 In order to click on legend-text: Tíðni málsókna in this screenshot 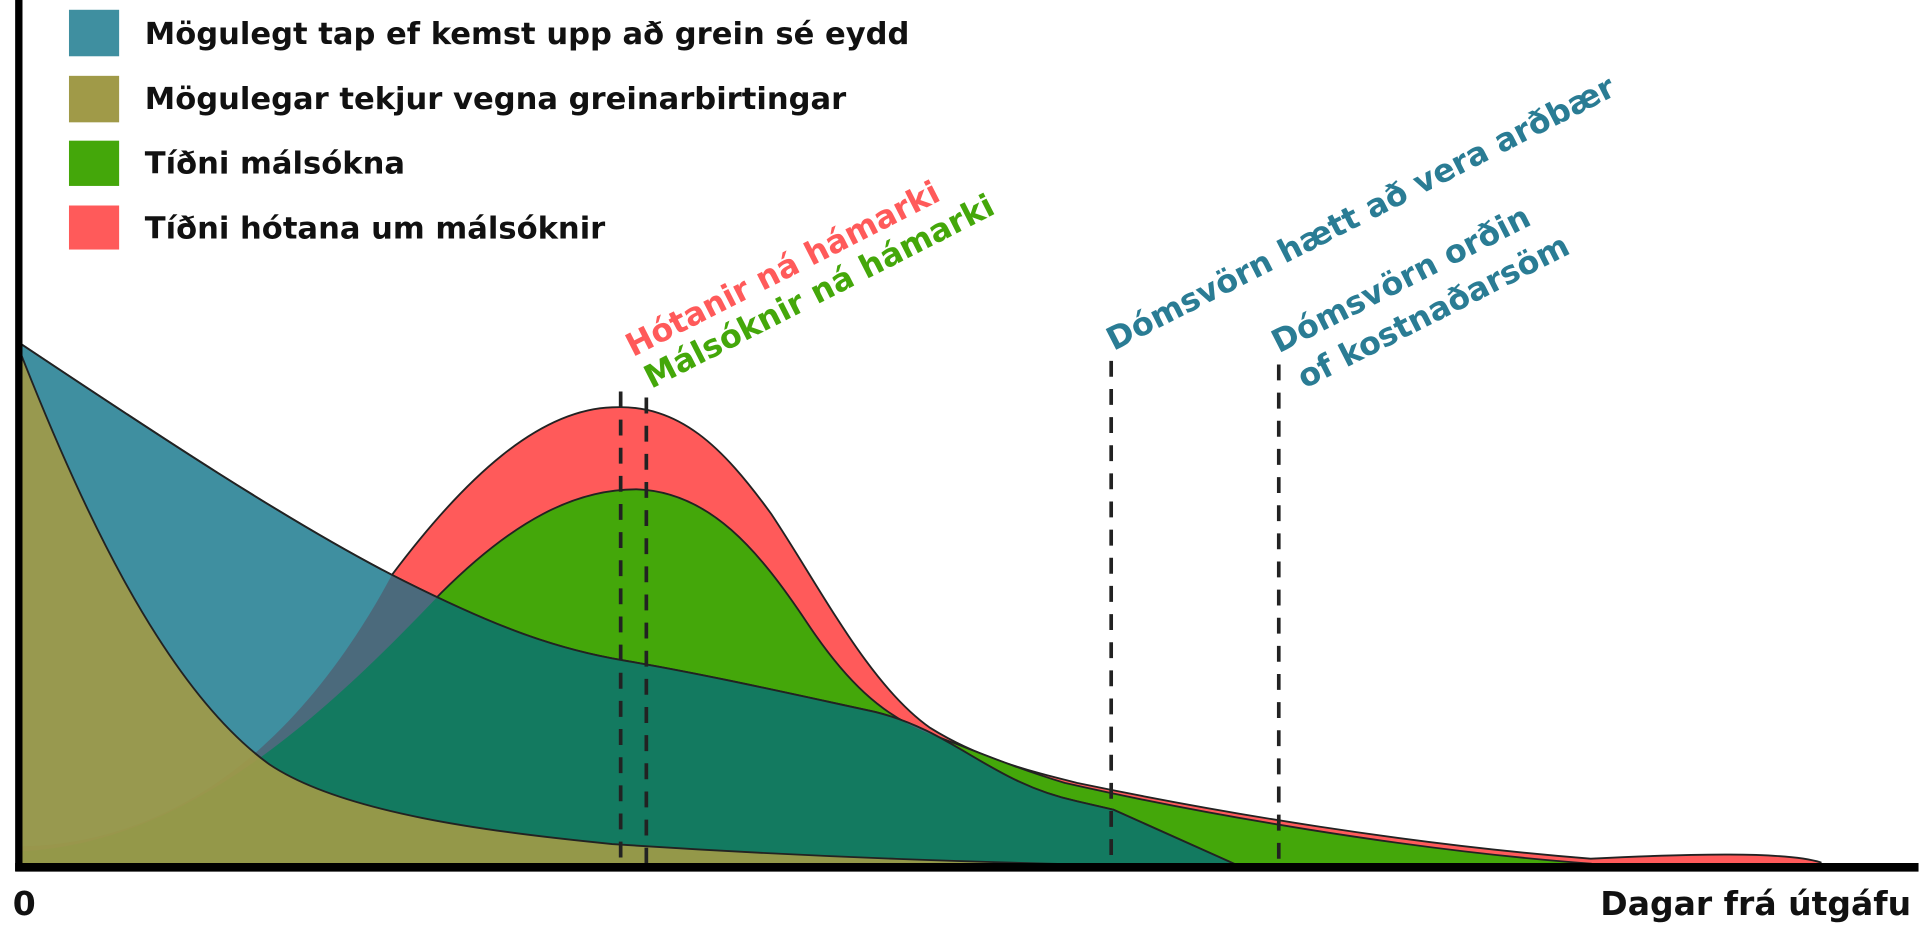, I will do `click(275, 164)`.